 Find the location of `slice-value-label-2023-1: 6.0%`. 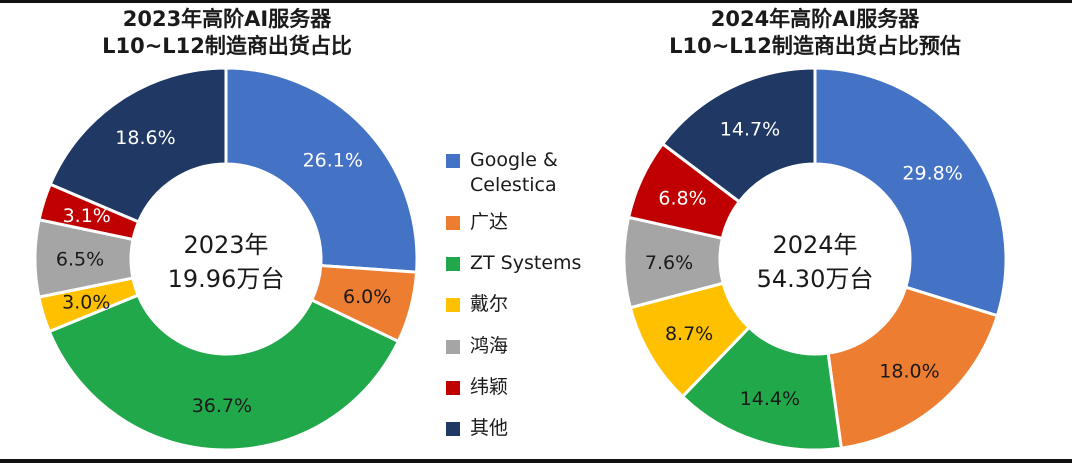

slice-value-label-2023-1: 6.0% is located at coordinates (367, 297).